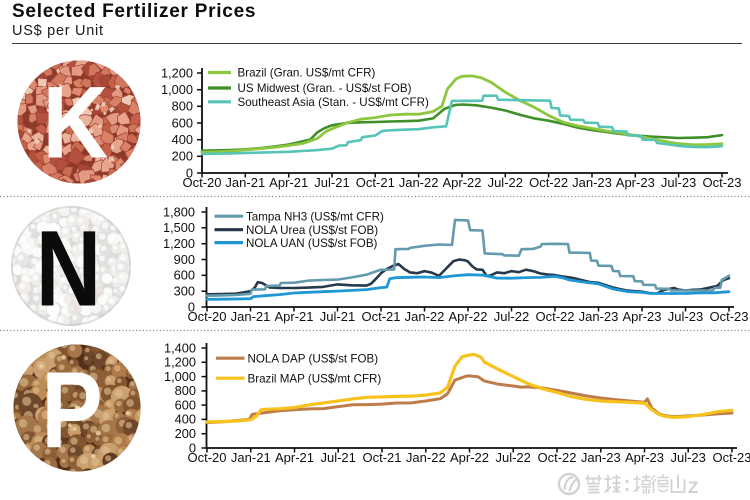 This screenshot has height=500, width=750. Describe the element at coordinates (179, 227) in the screenshot. I see `svg-text: 1,500` at that location.